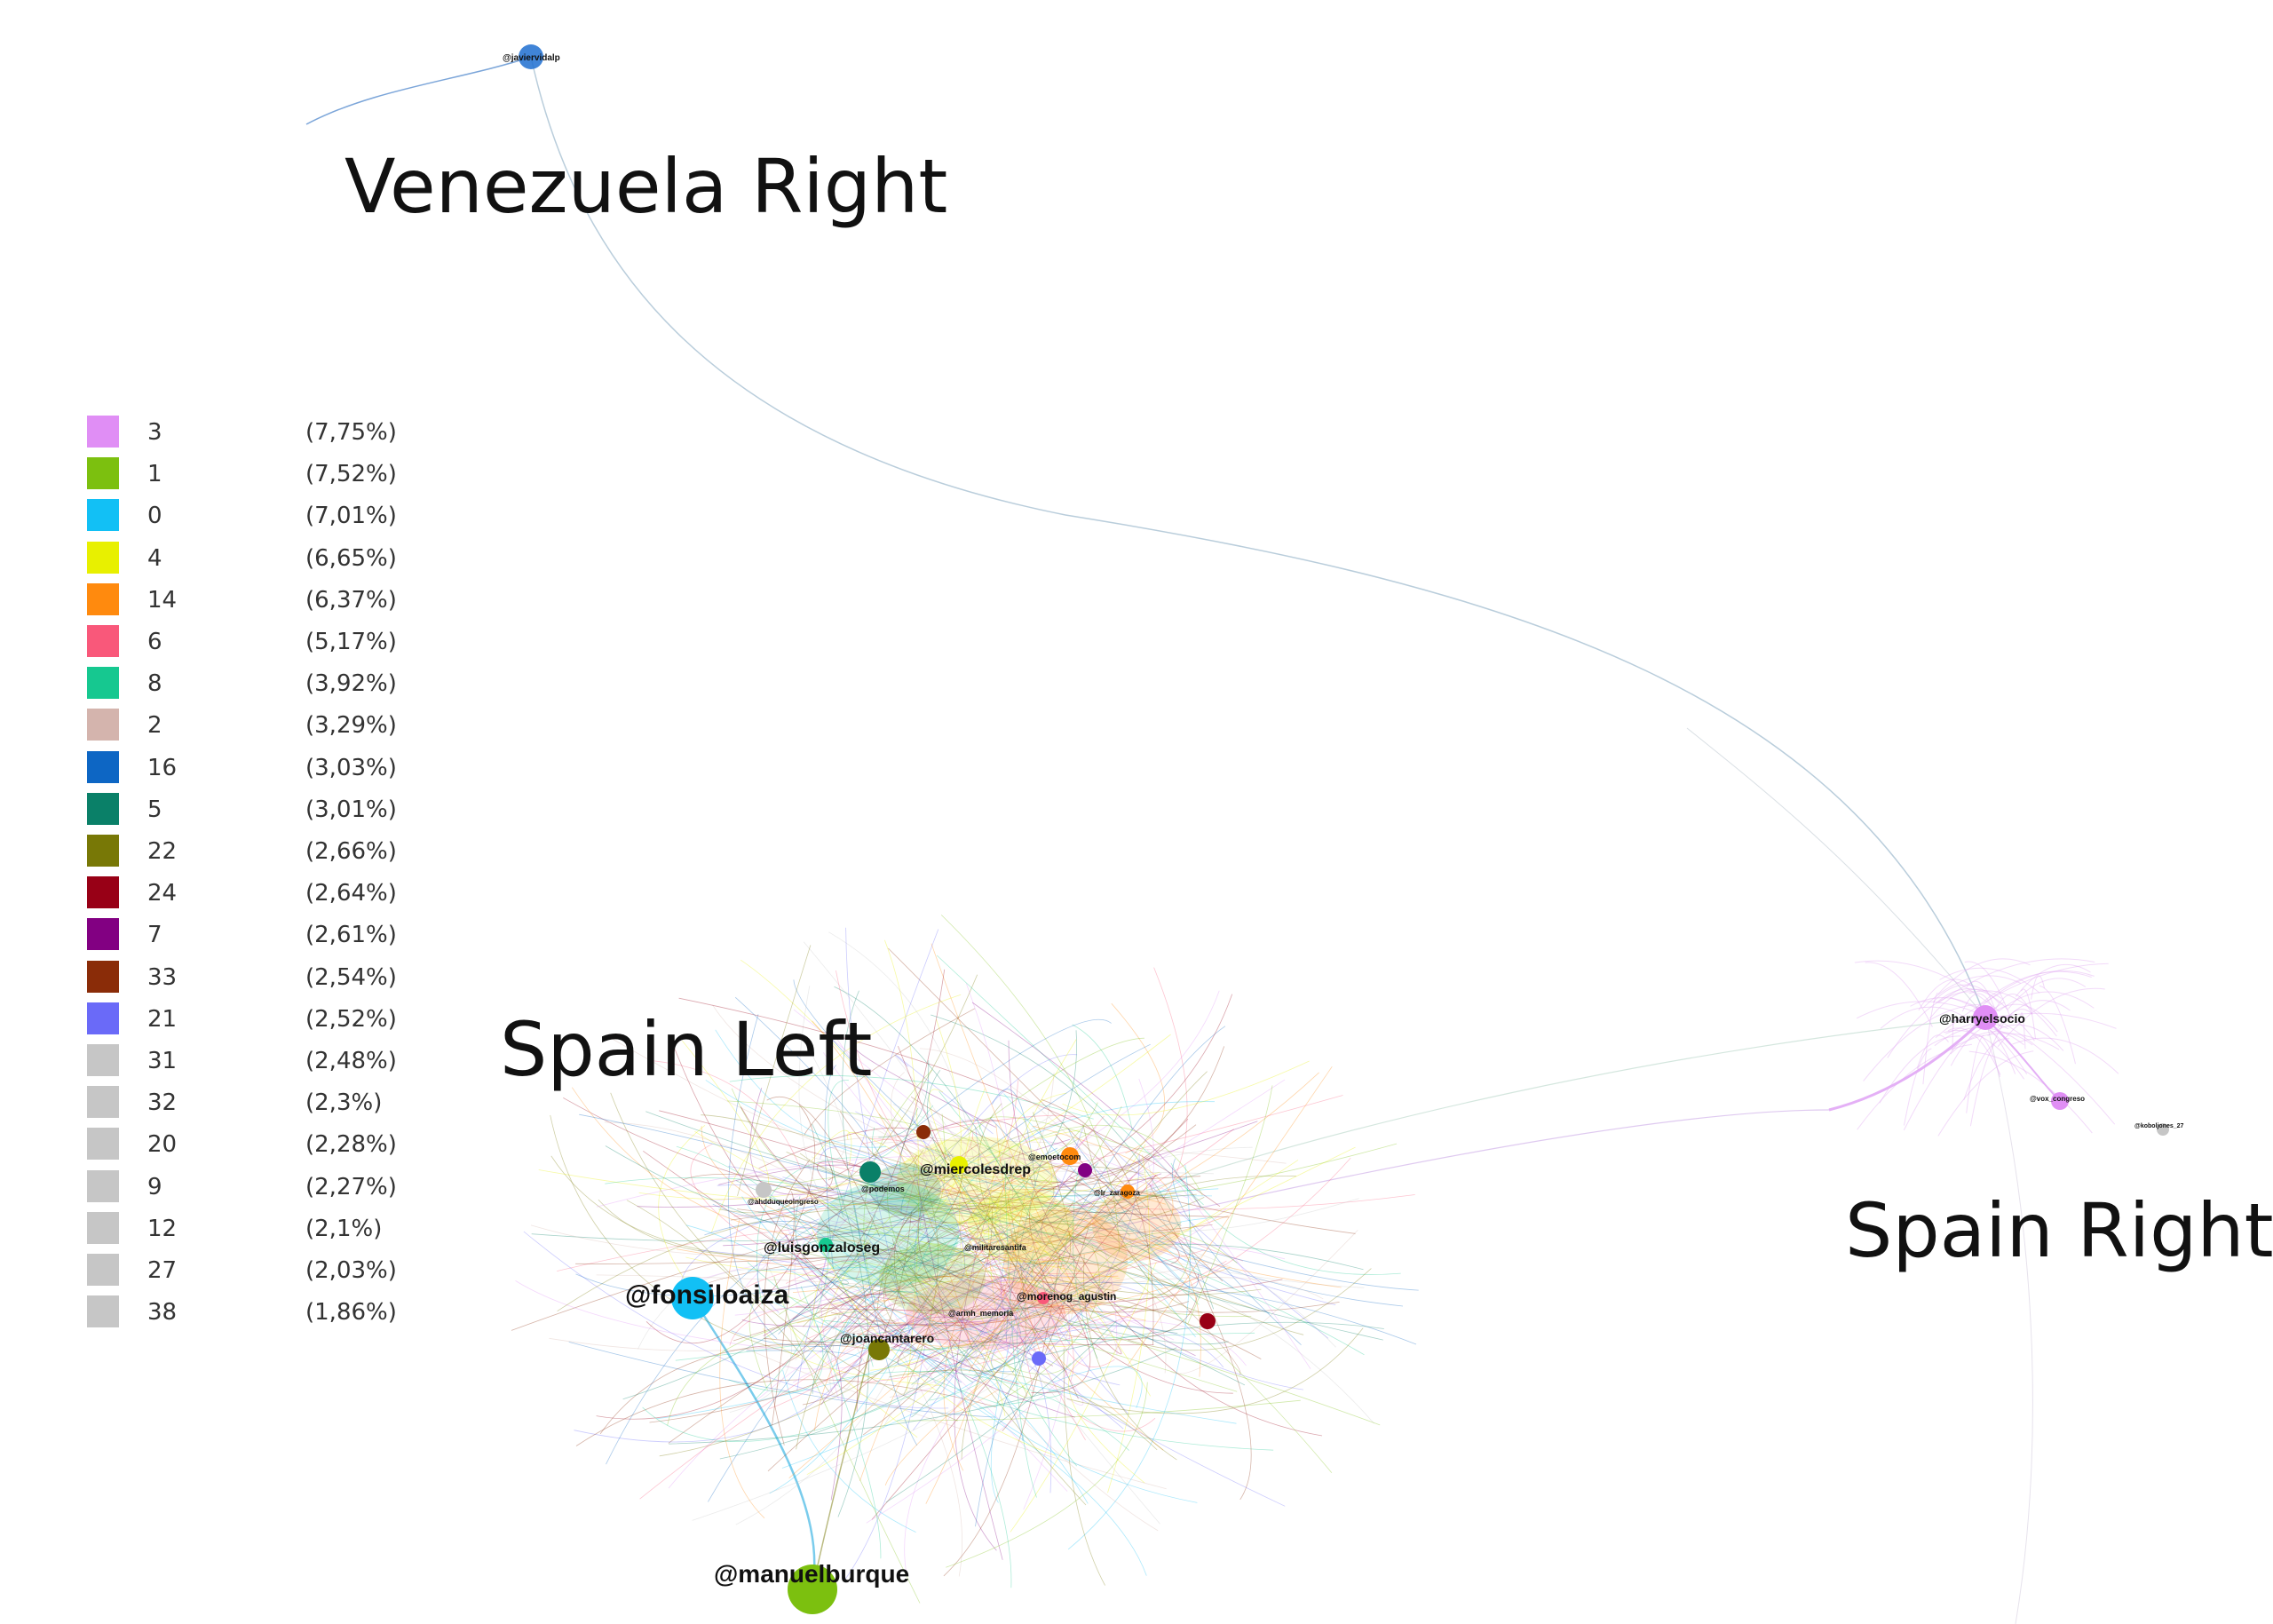  I want to click on region-label-spain-right: Spain Right, so click(2059, 1230).